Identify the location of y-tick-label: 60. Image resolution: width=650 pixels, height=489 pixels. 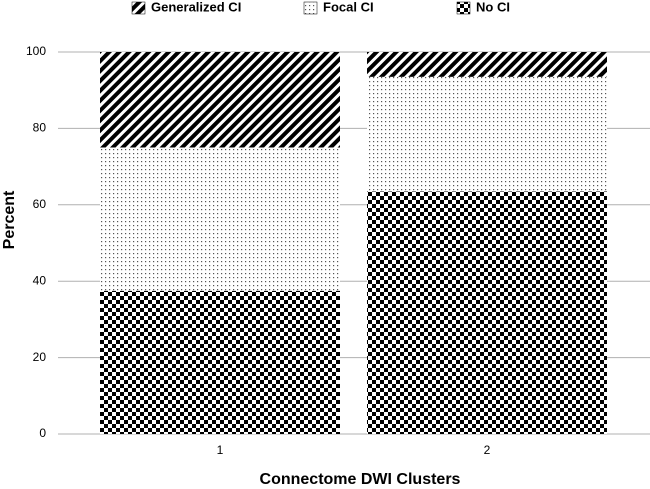
(40, 204).